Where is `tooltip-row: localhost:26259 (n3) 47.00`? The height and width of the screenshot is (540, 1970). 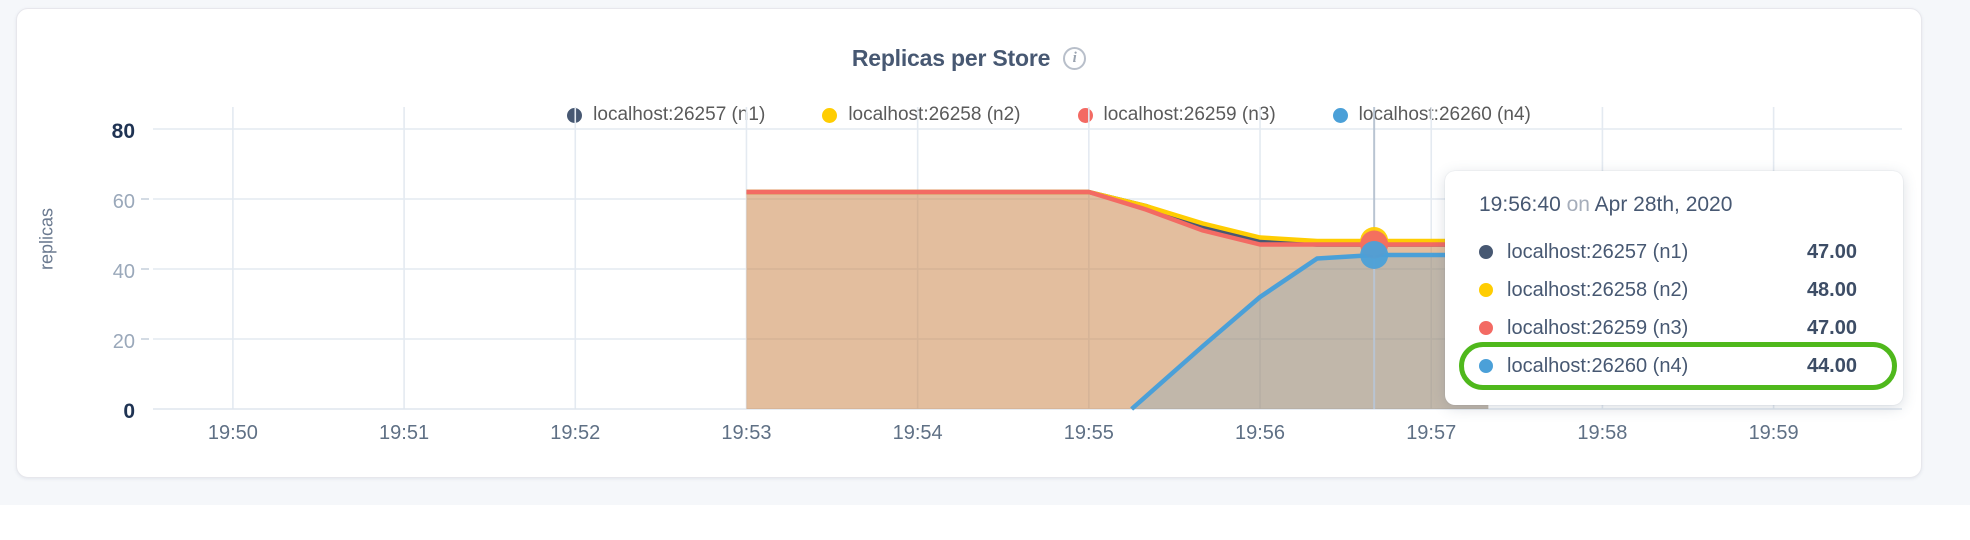 tooltip-row: localhost:26259 (n3) 47.00 is located at coordinates (1674, 328).